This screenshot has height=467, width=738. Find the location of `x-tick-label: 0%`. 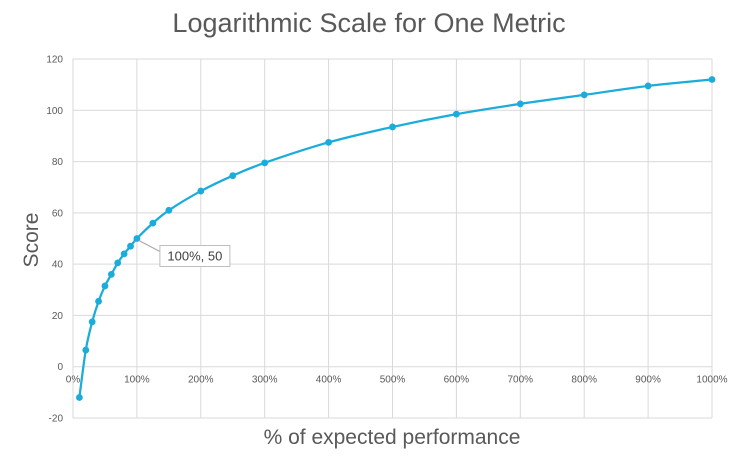

x-tick-label: 0% is located at coordinates (73, 380).